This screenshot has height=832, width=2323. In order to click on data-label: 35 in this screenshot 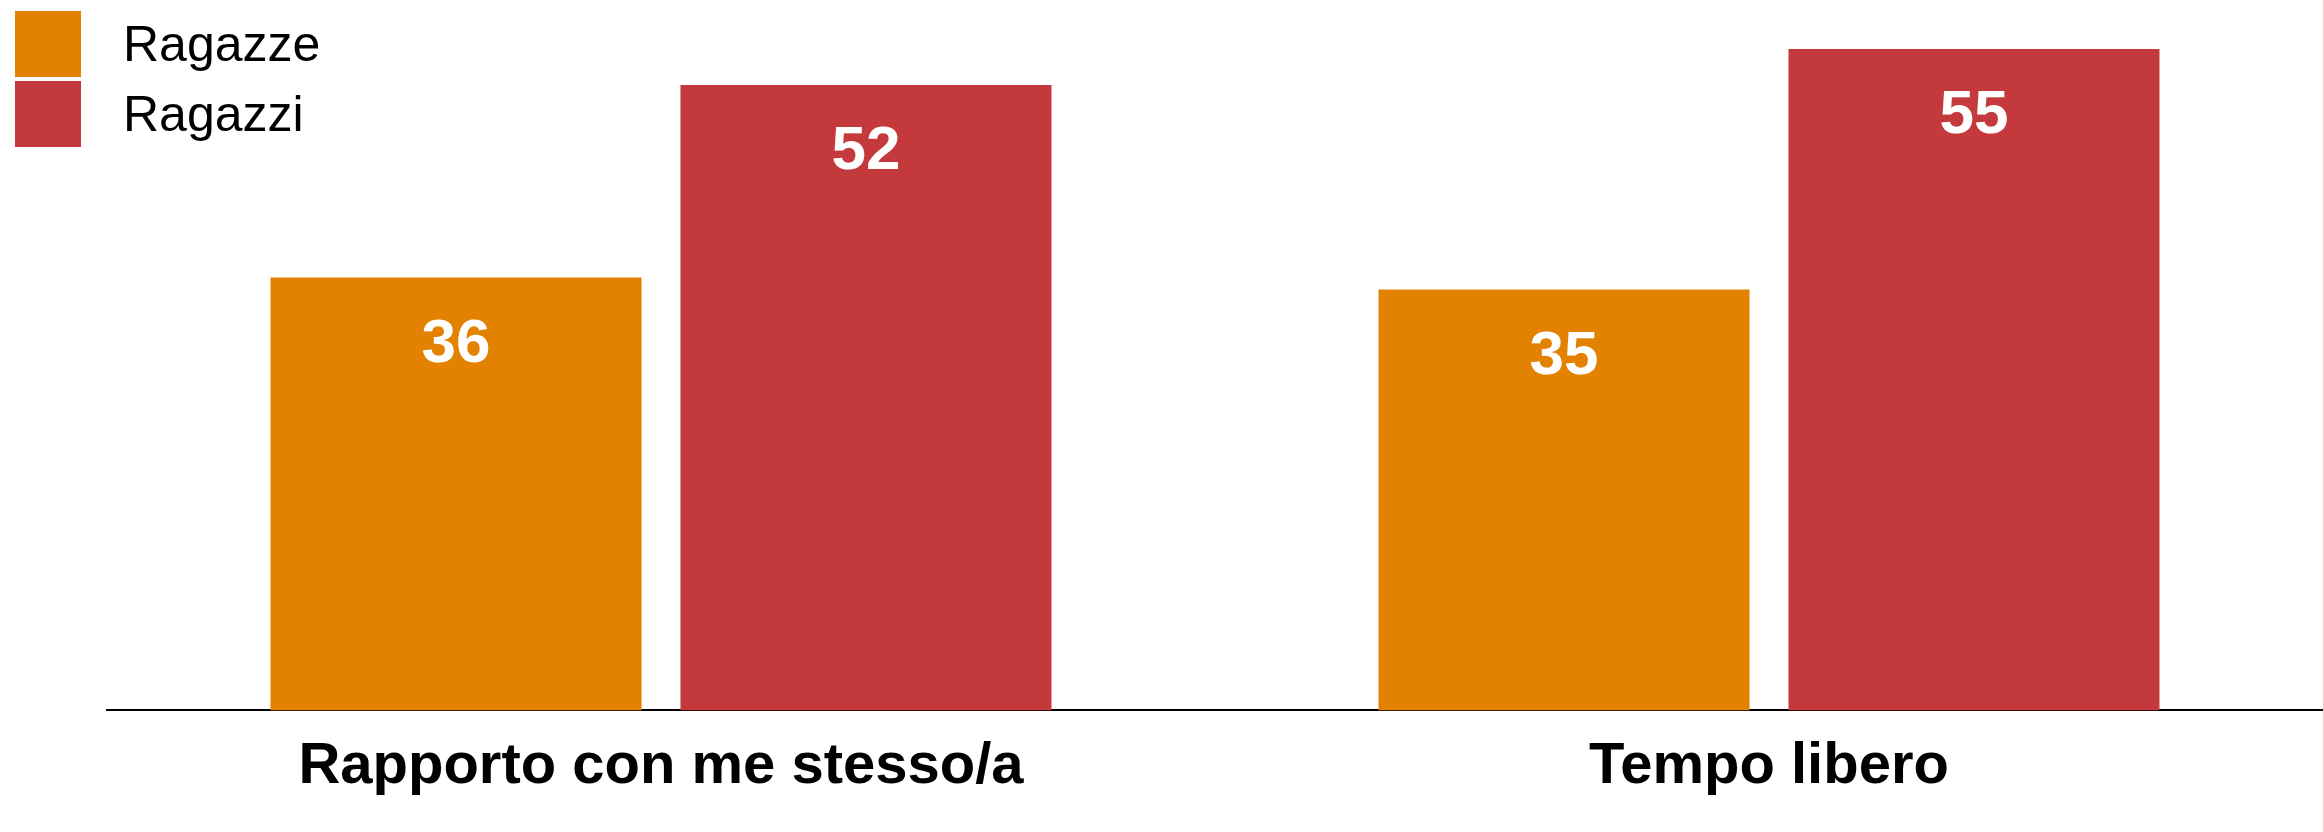, I will do `click(1564, 352)`.